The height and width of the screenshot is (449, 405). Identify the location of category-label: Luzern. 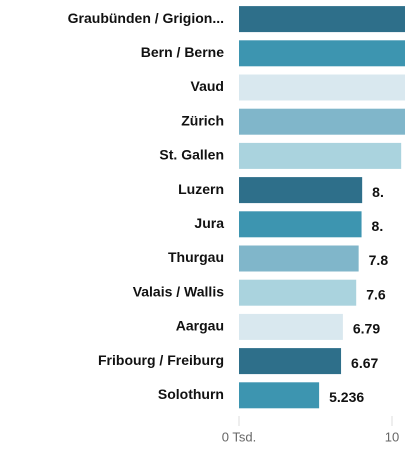
(201, 189).